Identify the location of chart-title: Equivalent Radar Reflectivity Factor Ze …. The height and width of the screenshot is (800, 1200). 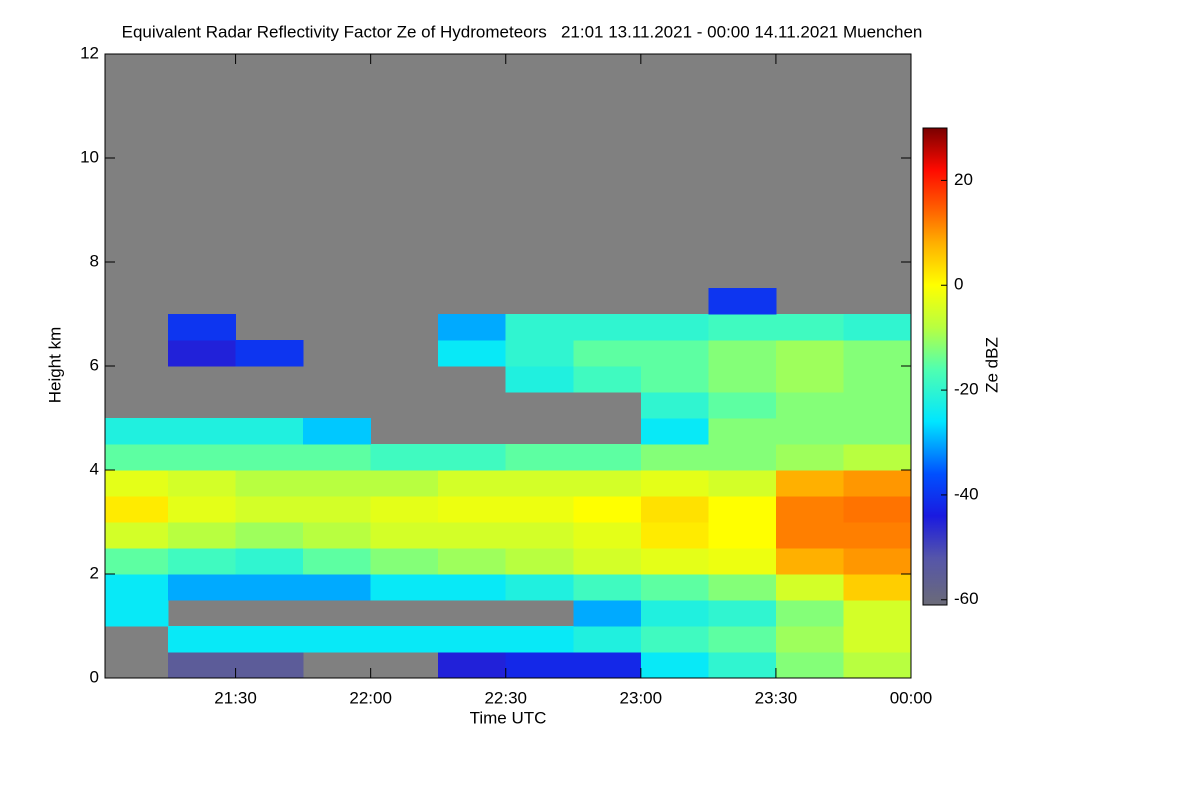
(522, 31).